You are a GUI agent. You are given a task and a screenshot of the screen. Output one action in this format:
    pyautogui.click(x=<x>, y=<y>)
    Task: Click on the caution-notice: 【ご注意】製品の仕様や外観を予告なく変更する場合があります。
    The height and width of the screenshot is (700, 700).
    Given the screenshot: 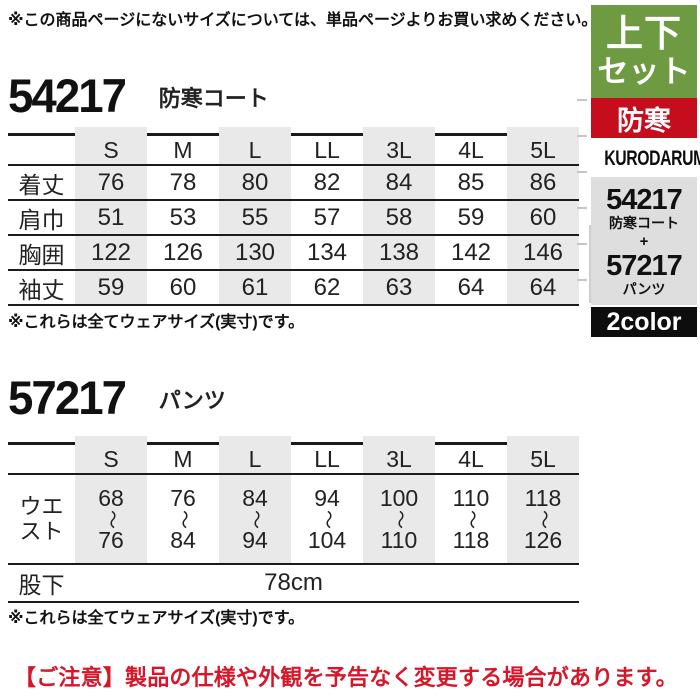 What is the action you would take?
    pyautogui.click(x=346, y=677)
    